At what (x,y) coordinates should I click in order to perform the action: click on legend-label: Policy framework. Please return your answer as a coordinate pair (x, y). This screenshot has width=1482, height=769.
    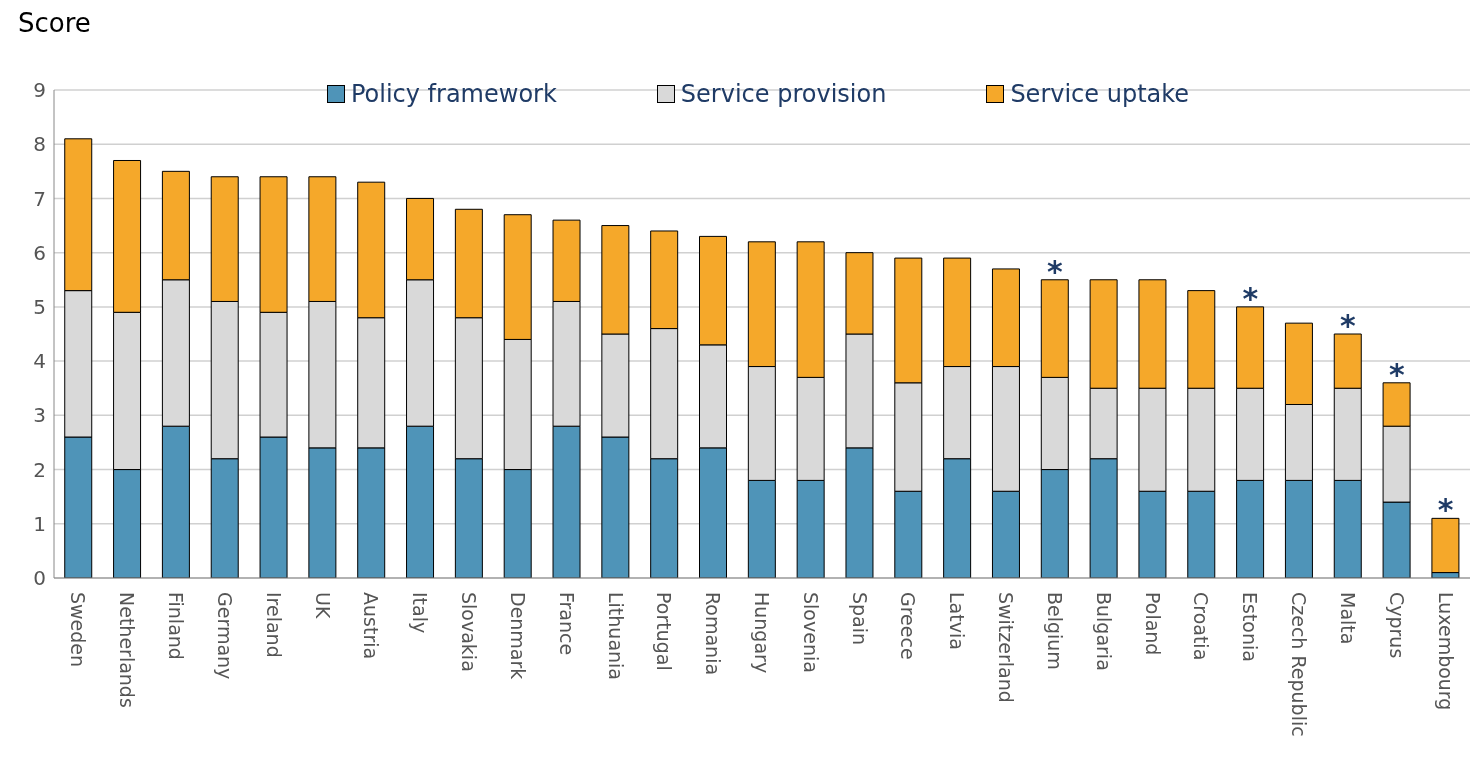
    Looking at the image, I should click on (453, 94).